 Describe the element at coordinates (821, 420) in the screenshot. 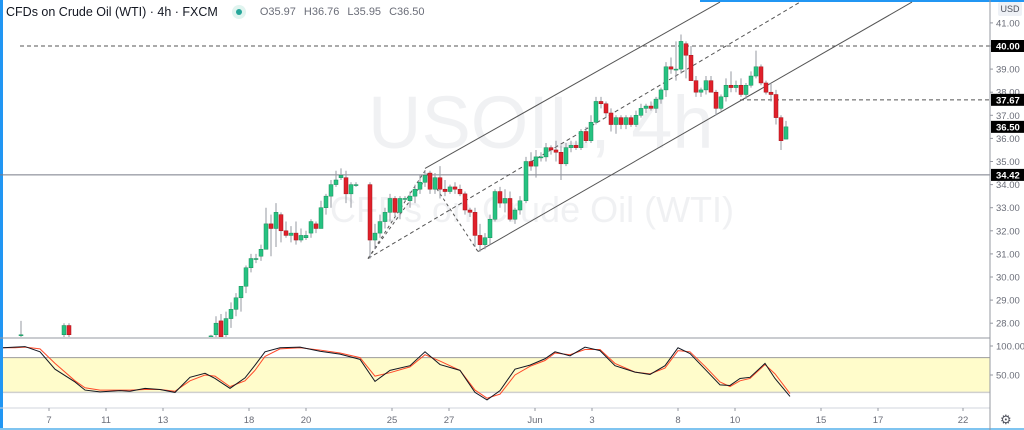

I see `time-tick-label: 15` at that location.